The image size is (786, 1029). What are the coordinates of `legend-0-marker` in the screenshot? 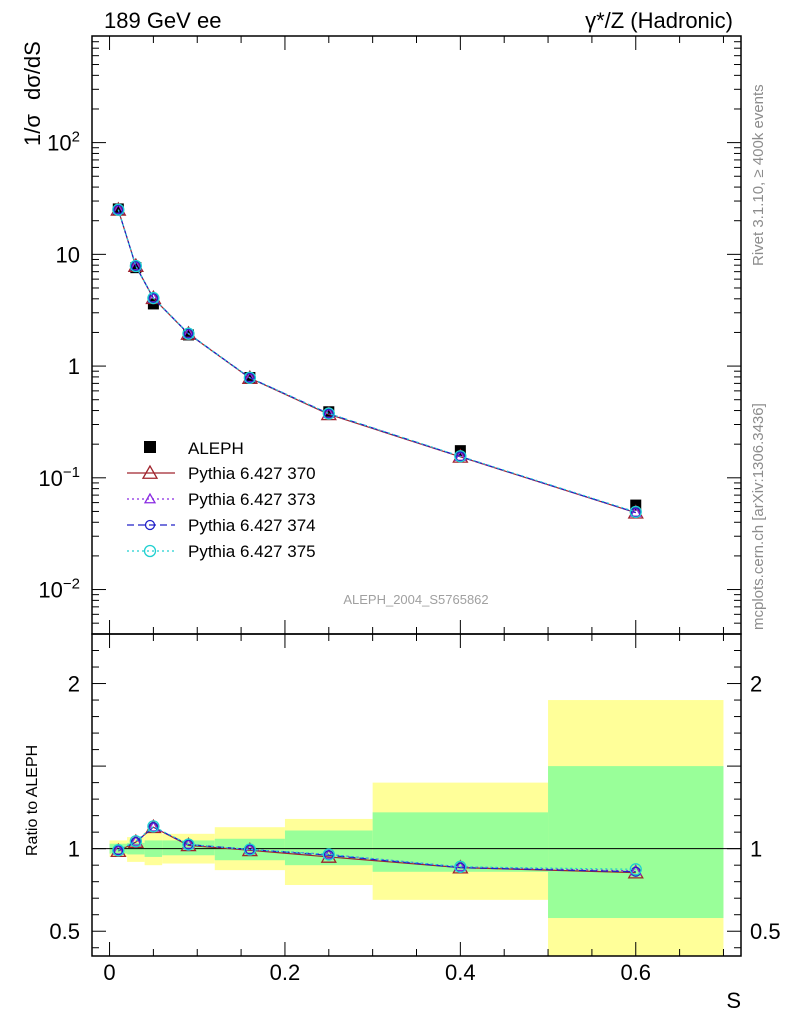 It's located at (150, 471).